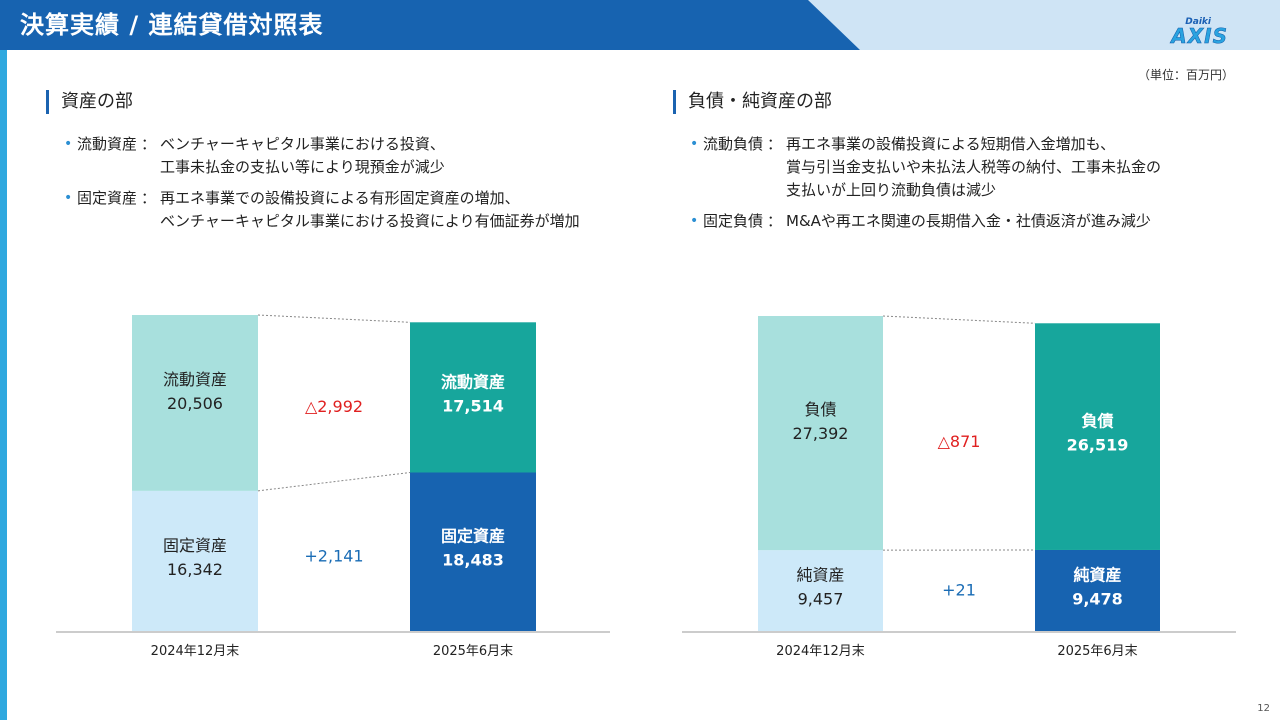 Image resolution: width=1280 pixels, height=720 pixels. Describe the element at coordinates (959, 590) in the screenshot. I see `change-label: +21` at that location.